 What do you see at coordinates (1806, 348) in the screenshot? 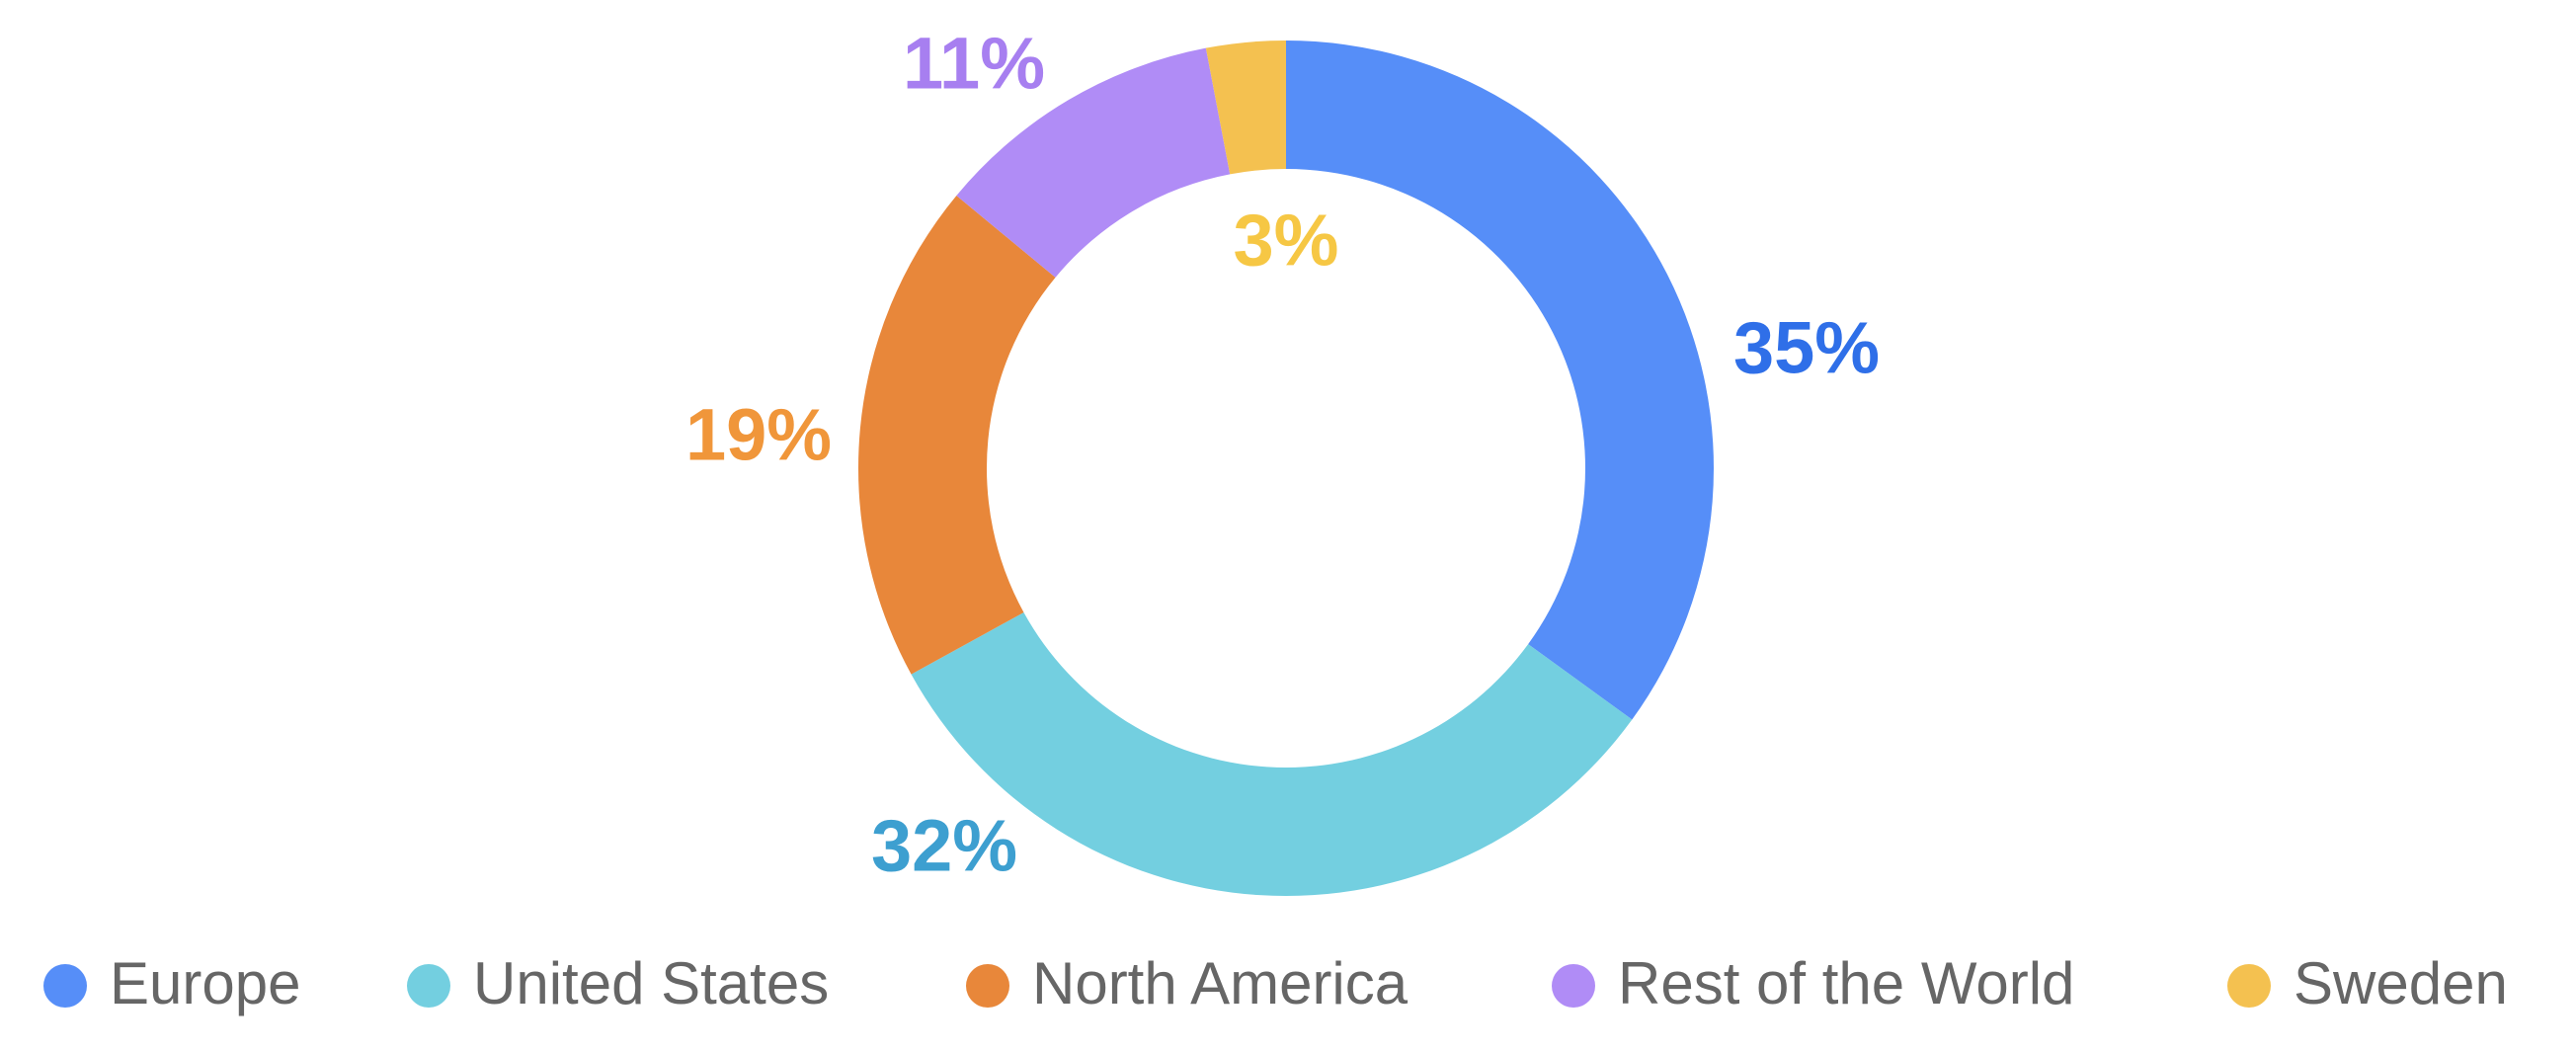
I see `data-label: 35%` at bounding box center [1806, 348].